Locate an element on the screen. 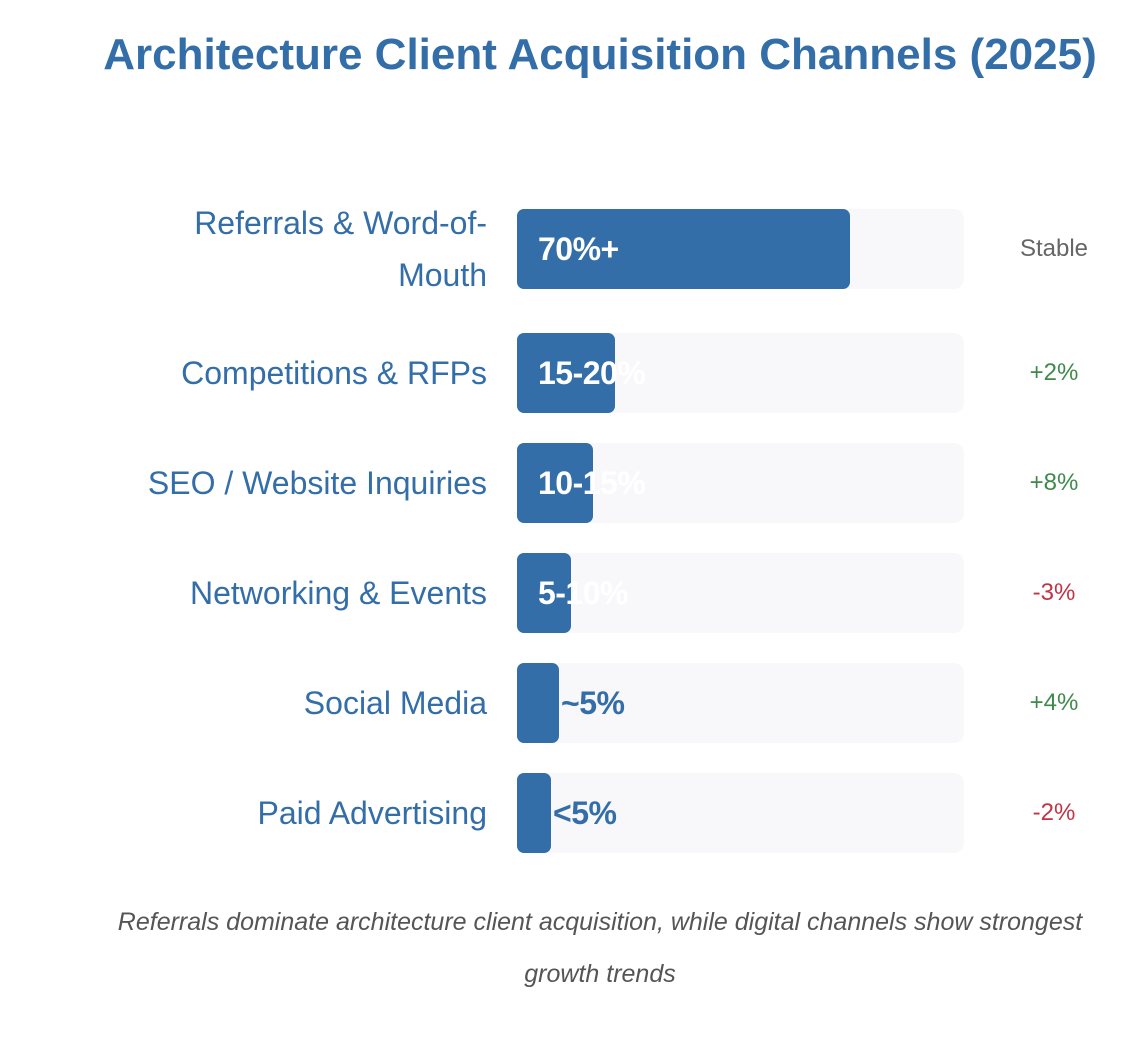  bar-value-label: 15-20% is located at coordinates (592, 372).